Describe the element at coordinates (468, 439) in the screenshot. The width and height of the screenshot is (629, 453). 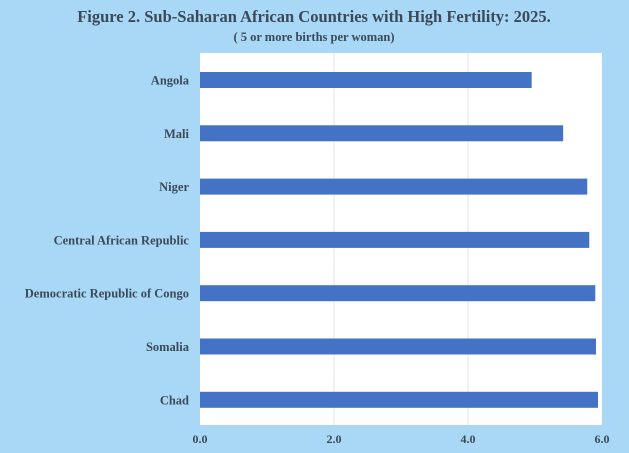
I see `x-tick-label: 4.0` at that location.